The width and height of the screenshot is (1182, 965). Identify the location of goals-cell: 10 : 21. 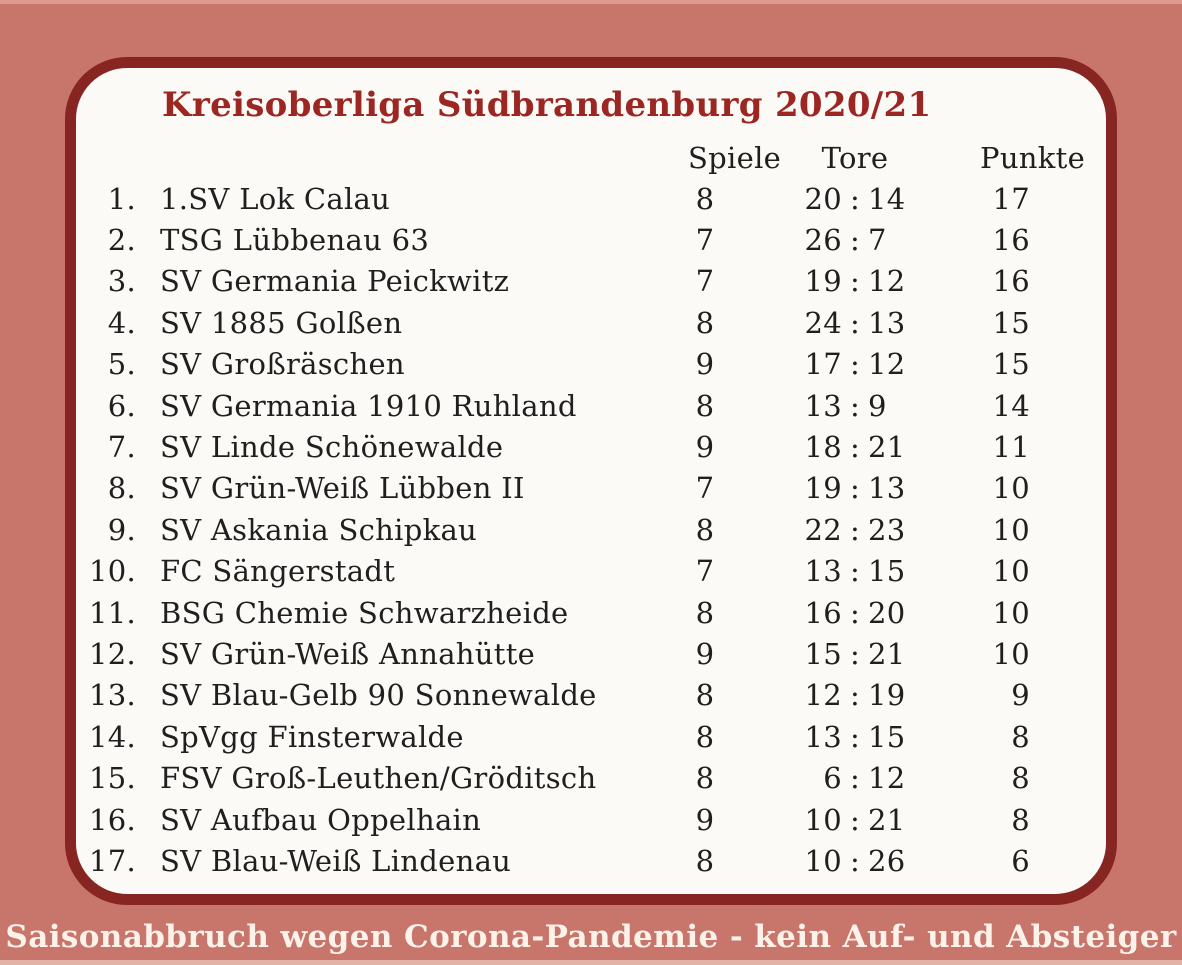
(855, 820).